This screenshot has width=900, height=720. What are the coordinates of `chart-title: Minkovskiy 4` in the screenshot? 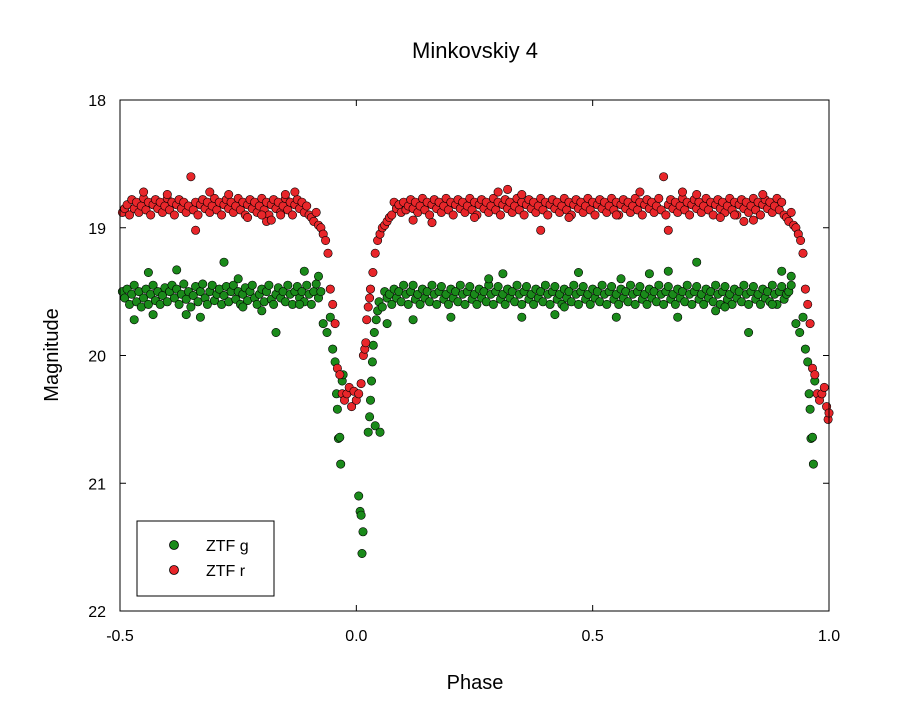 It's located at (475, 50).